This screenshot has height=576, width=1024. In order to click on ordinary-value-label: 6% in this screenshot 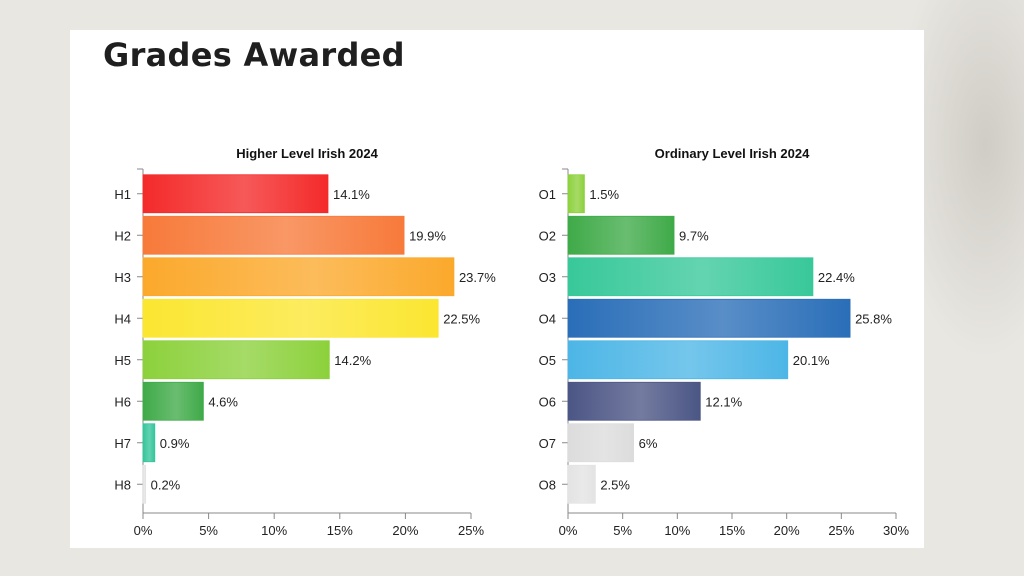, I will do `click(648, 443)`.